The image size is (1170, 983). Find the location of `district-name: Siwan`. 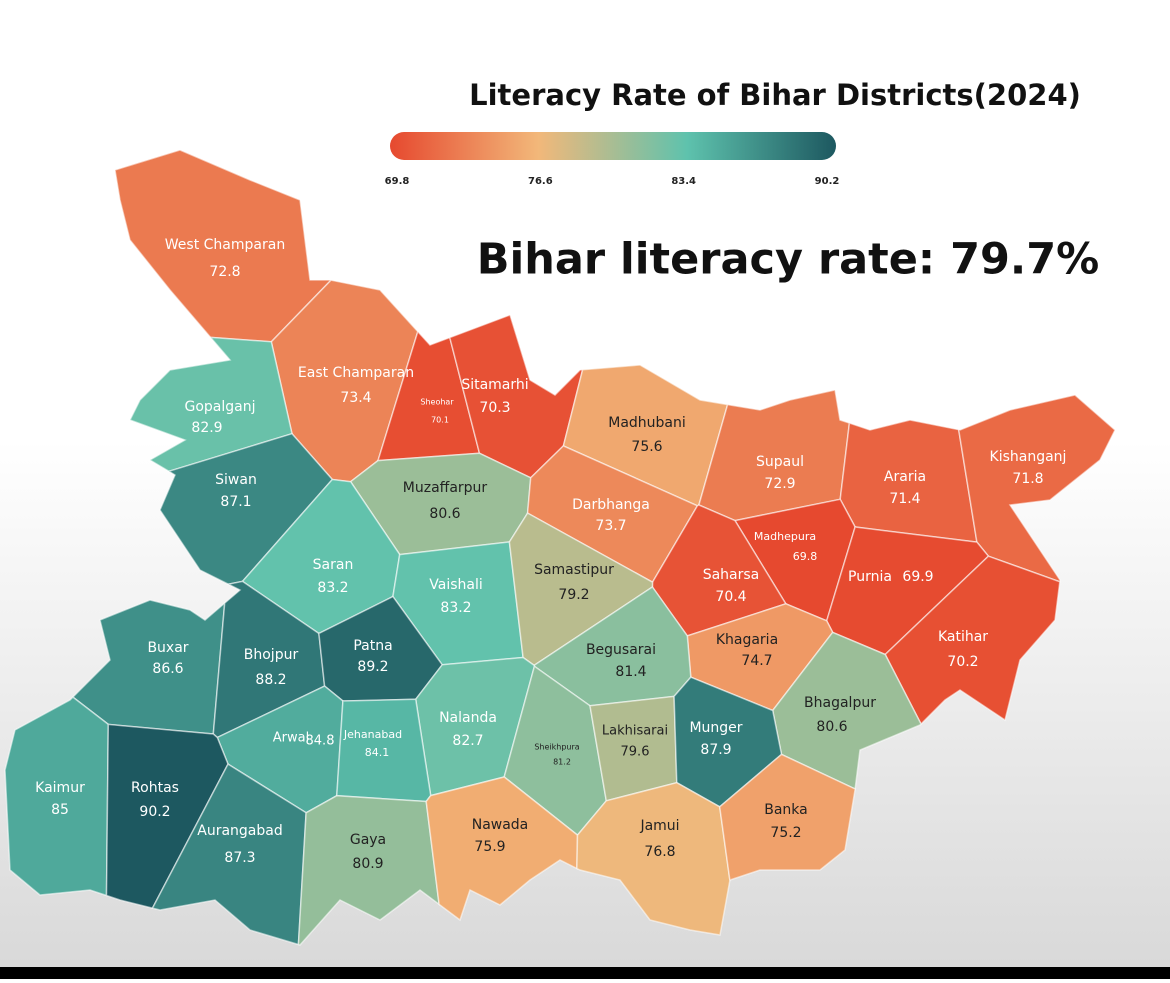

district-name: Siwan is located at coordinates (236, 480).